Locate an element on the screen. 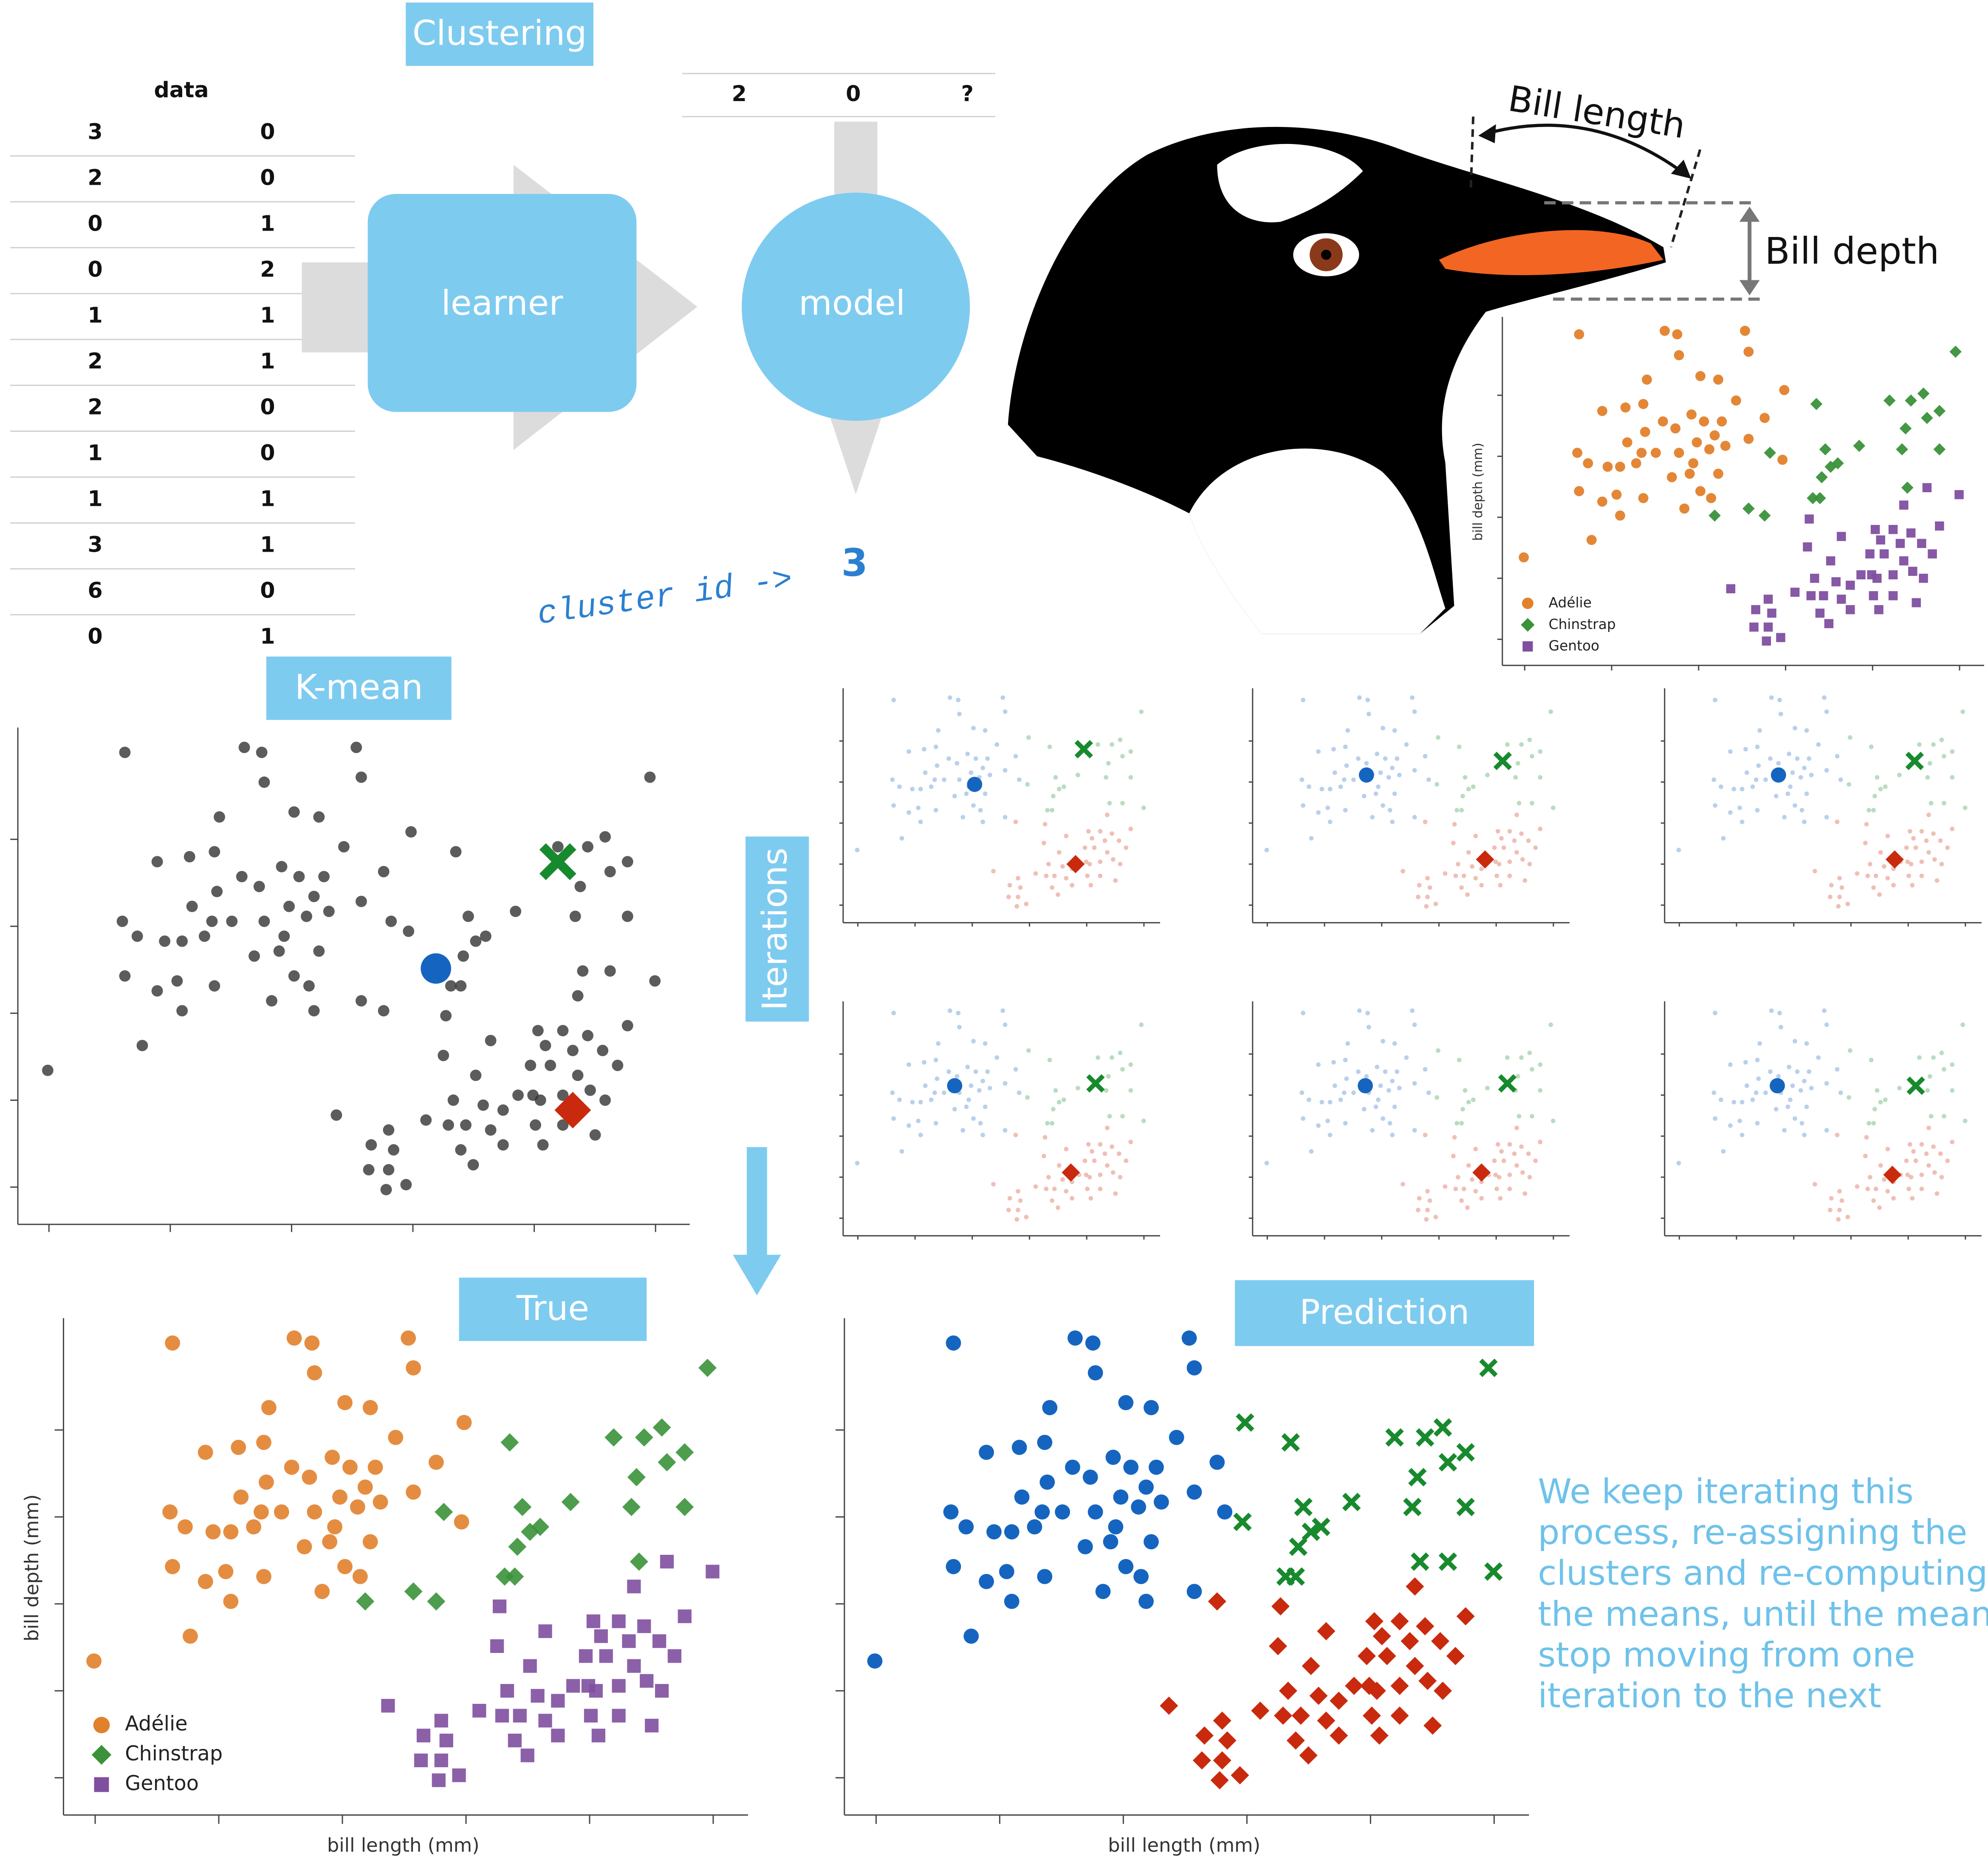 The width and height of the screenshot is (1988, 1867). table-cell: 1 is located at coordinates (267, 544).